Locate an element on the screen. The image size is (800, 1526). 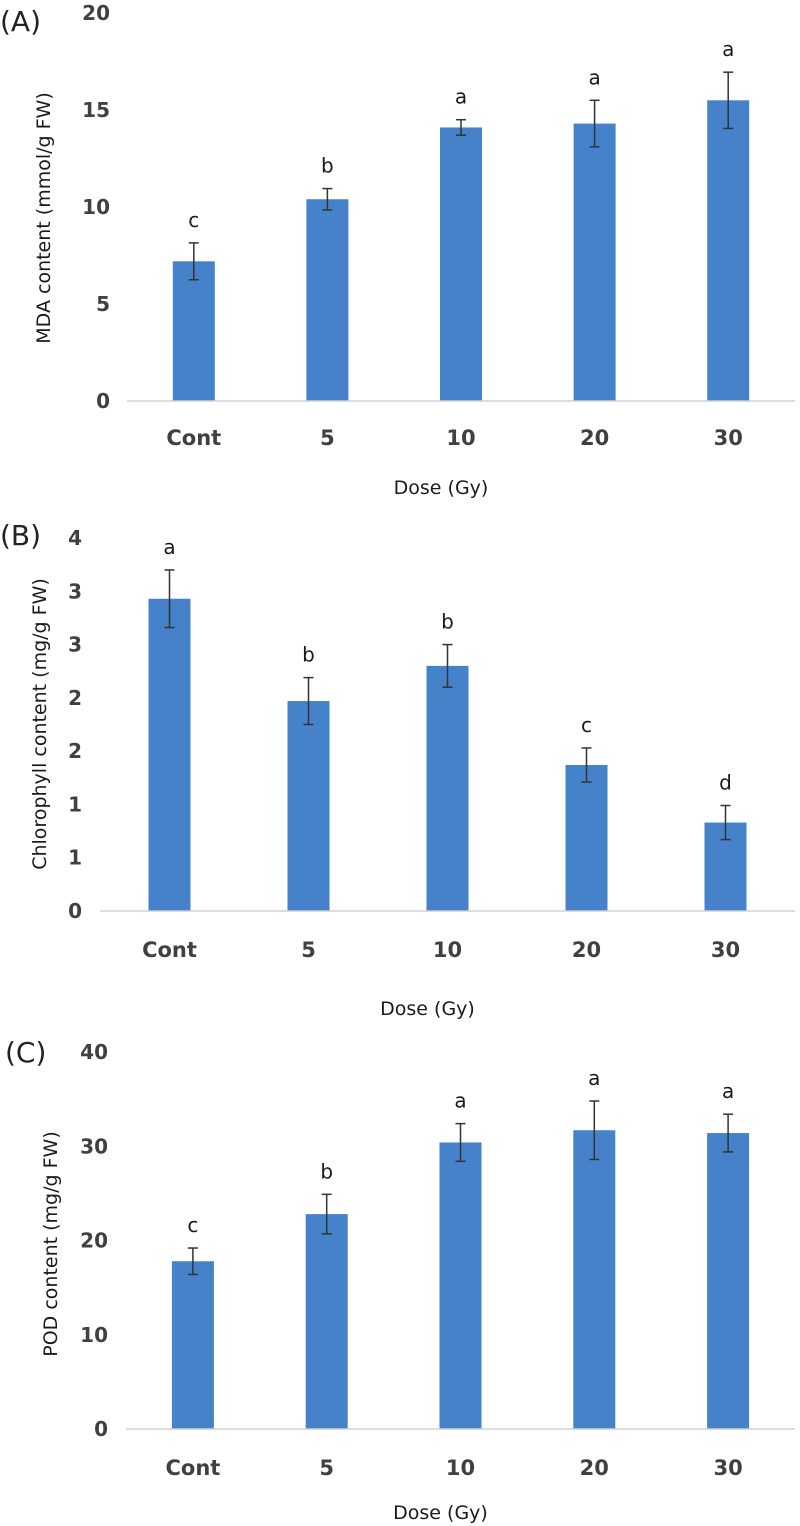
panel-3-y-axis-title: POD content (mg/g FW) is located at coordinates (51, 1243).